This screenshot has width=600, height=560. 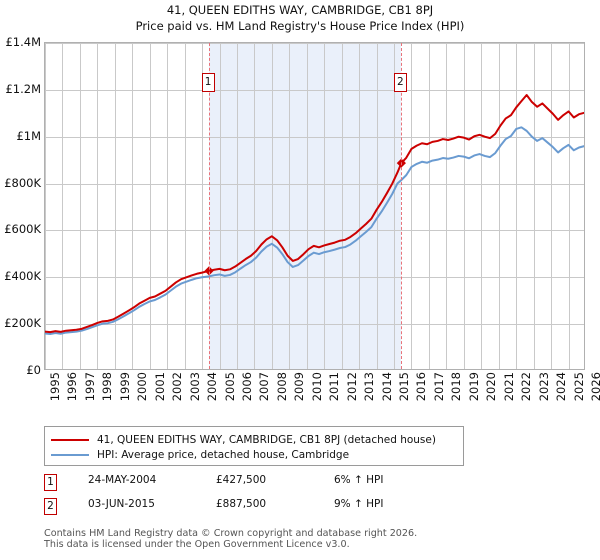 I want to click on x-tick-label: 2011, so click(x=334, y=387).